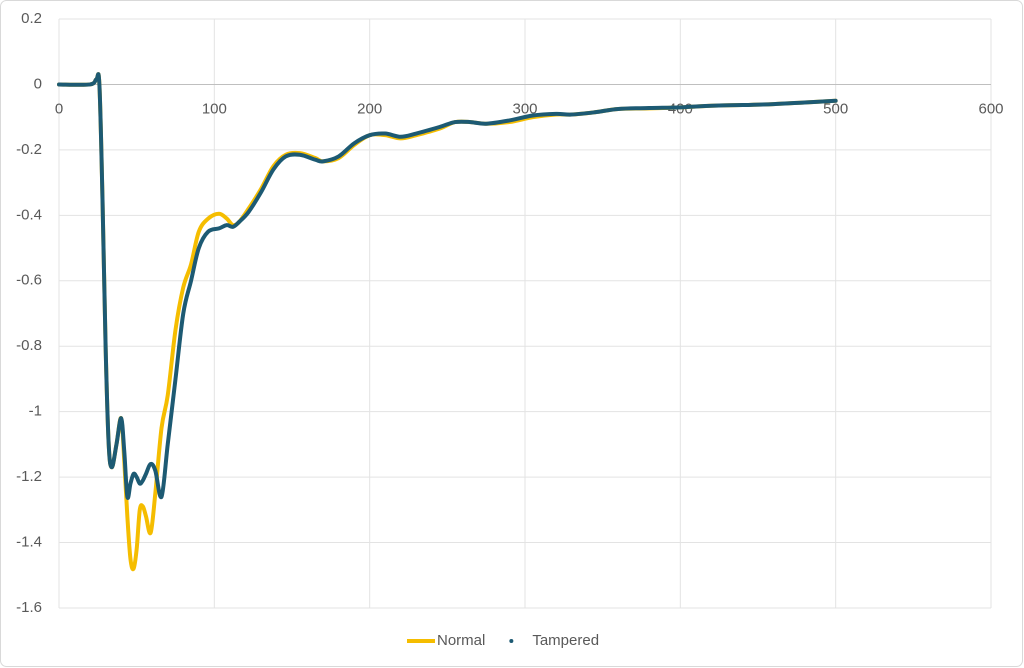 The width and height of the screenshot is (1024, 668). Describe the element at coordinates (29, 542) in the screenshot. I see `y-tick-label: -1.4` at that location.